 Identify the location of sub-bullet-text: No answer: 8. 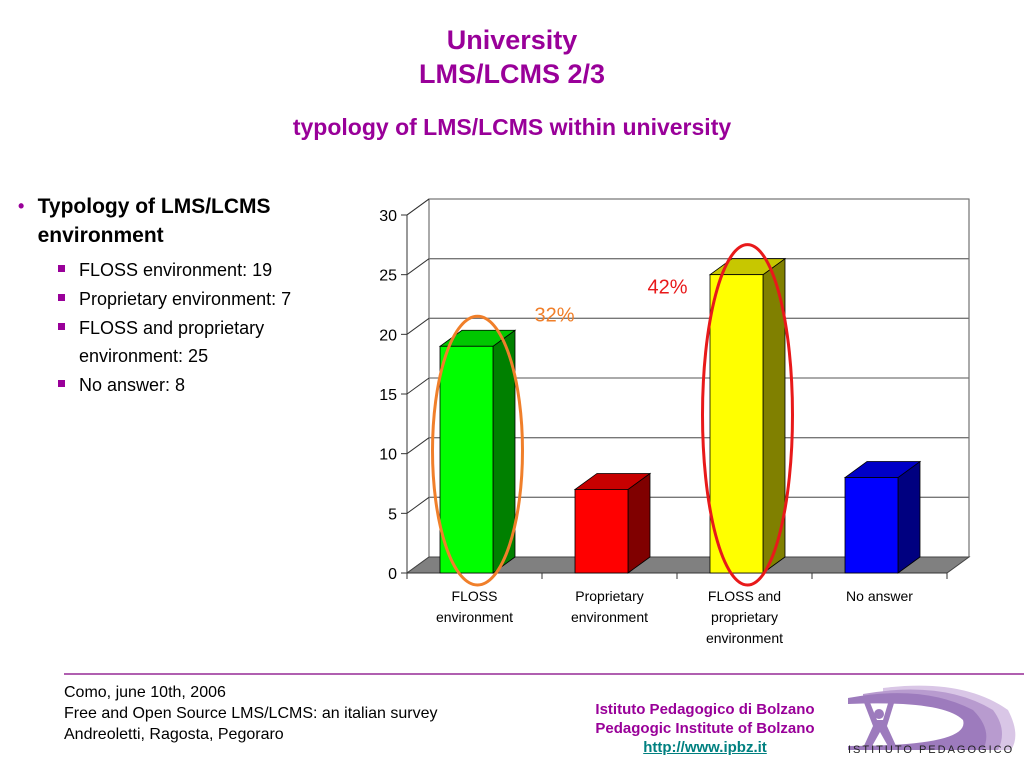
(132, 385).